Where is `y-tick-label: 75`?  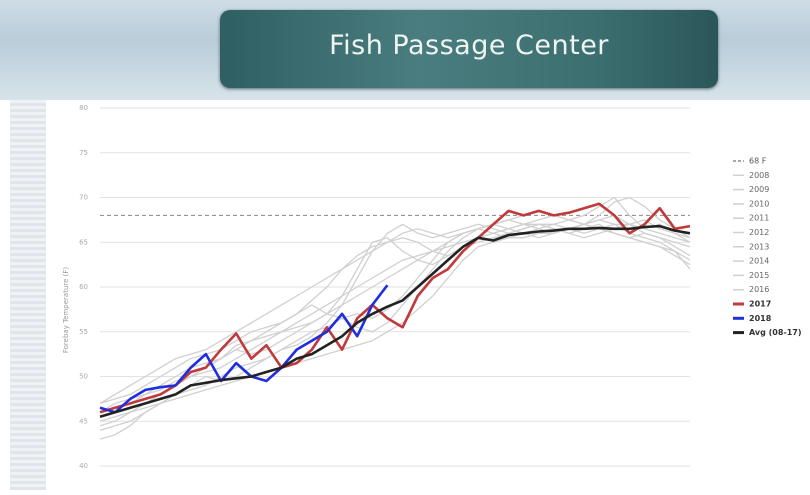
y-tick-label: 75 is located at coordinates (83, 153).